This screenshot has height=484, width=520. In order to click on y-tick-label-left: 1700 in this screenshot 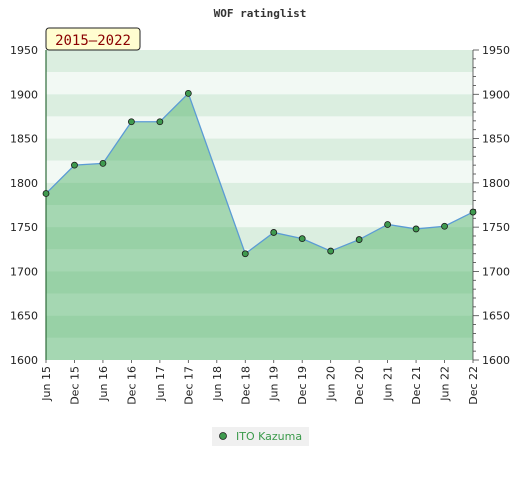, I will do `click(24, 271)`.